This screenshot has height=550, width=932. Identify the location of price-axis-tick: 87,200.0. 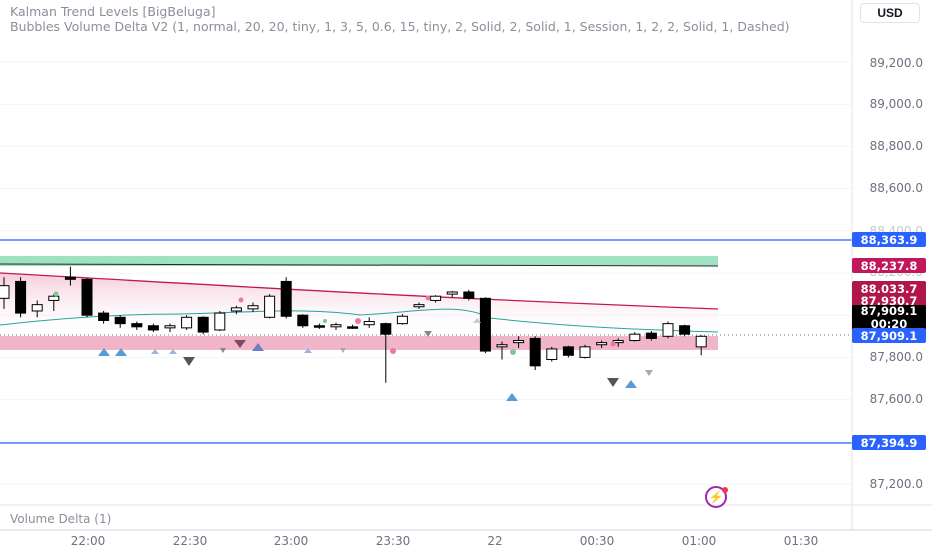
(896, 484).